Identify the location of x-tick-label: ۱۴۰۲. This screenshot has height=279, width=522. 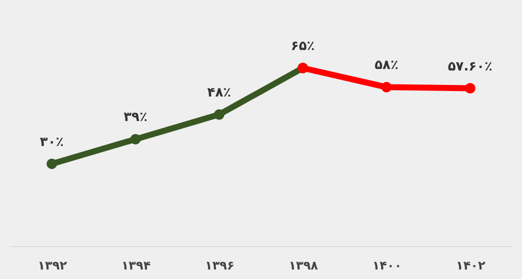
(471, 265).